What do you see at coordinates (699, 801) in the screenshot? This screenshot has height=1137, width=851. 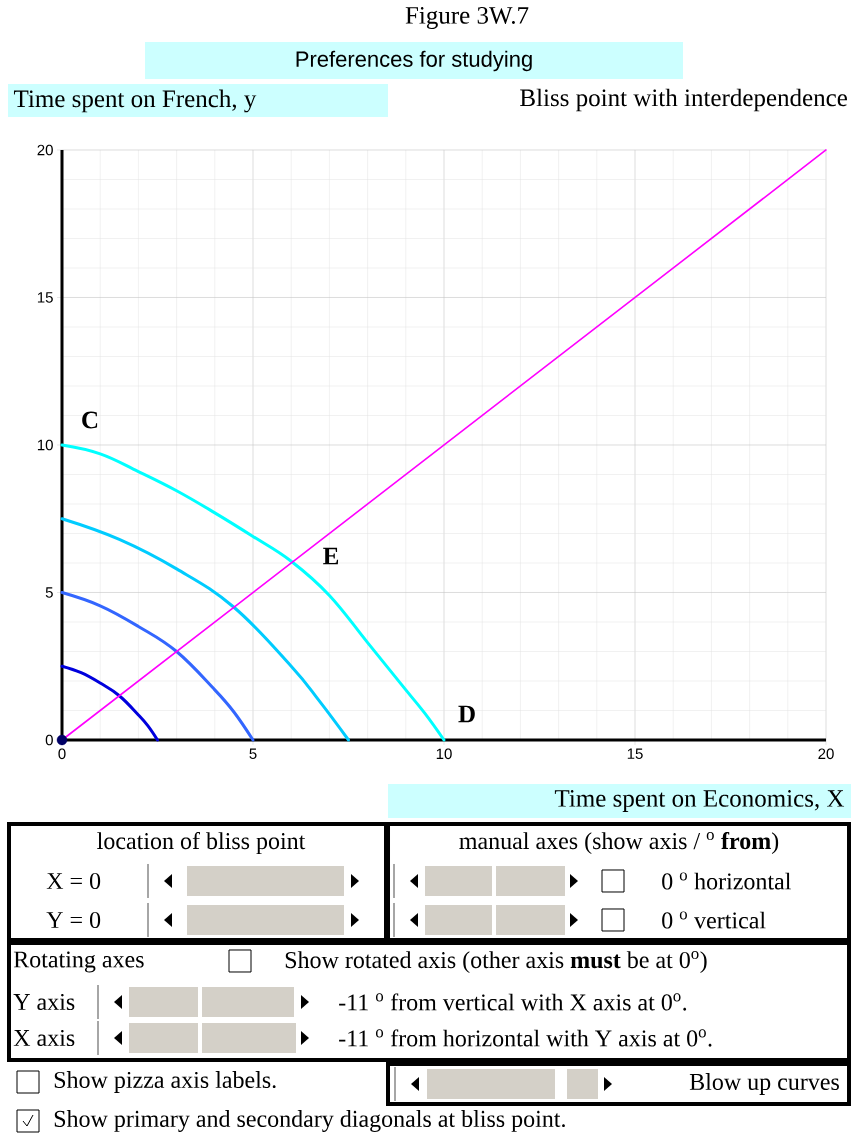 I see `x-axis-title: Time spent on Economics, X` at bounding box center [699, 801].